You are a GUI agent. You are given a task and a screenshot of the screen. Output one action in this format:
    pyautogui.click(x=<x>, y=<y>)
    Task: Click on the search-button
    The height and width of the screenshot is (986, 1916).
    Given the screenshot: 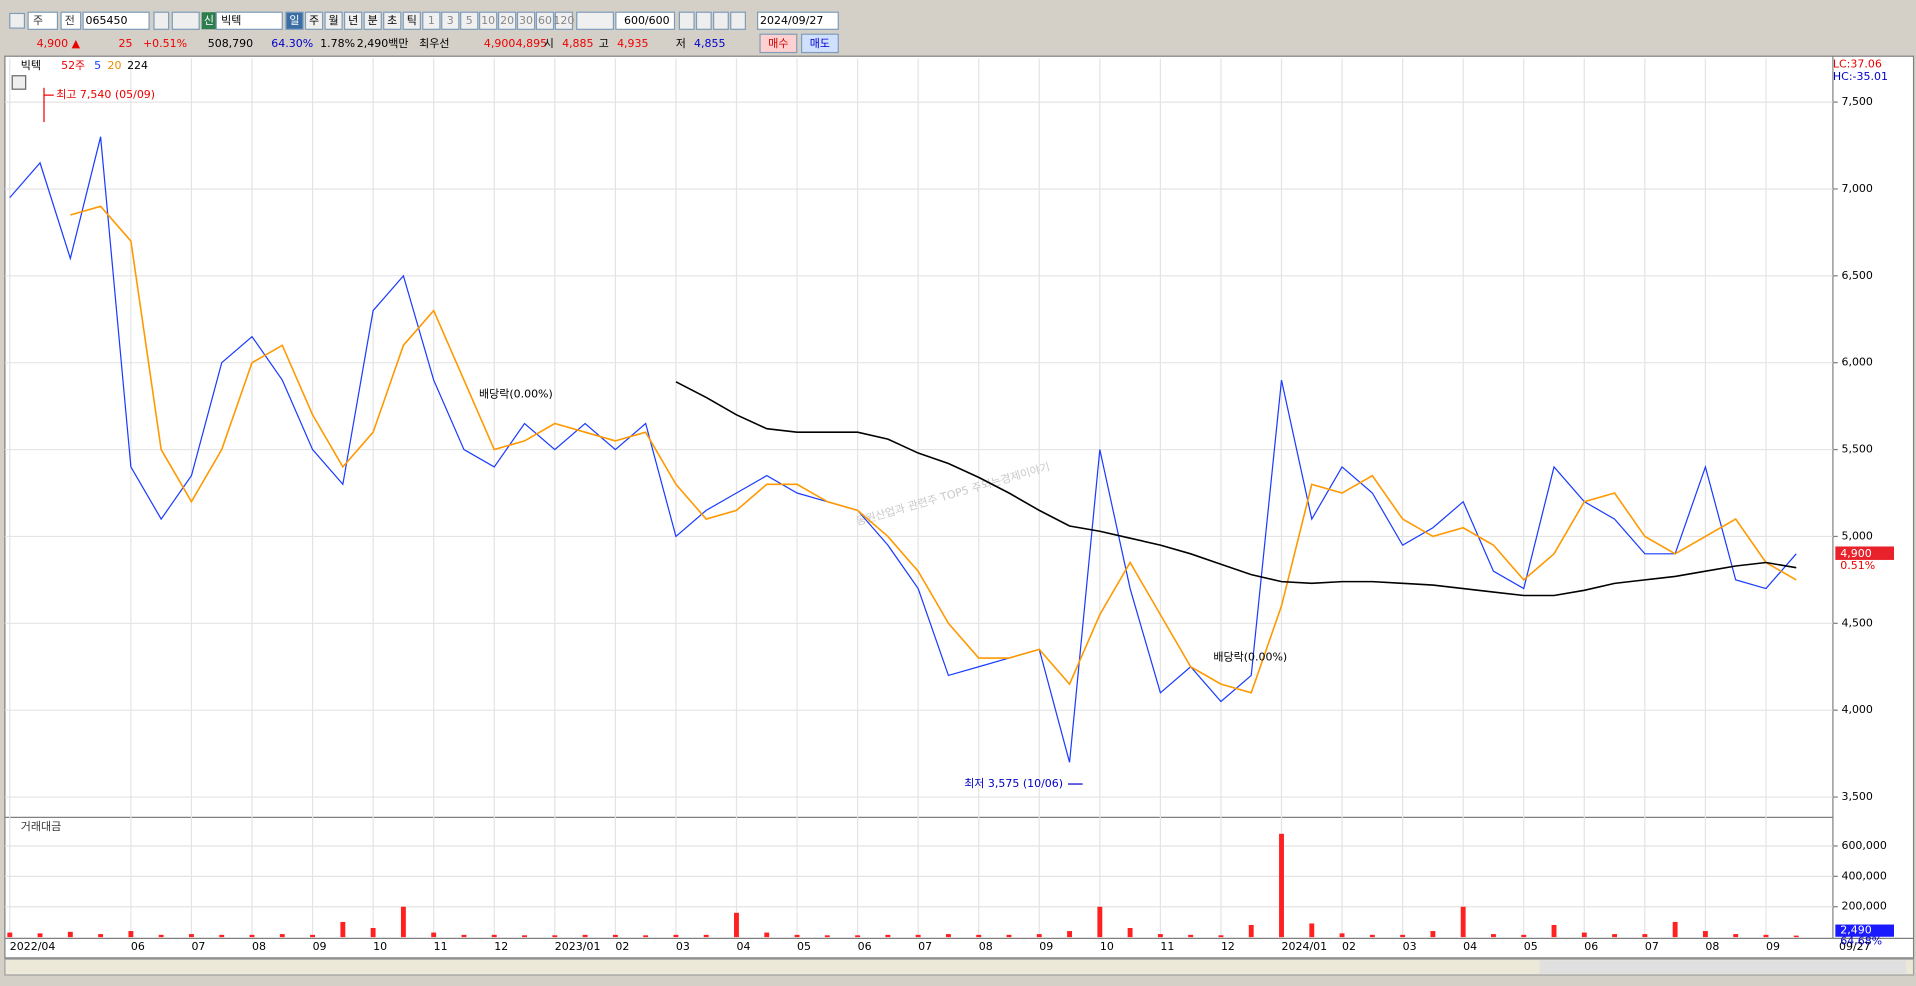 What is the action you would take?
    pyautogui.click(x=161, y=20)
    